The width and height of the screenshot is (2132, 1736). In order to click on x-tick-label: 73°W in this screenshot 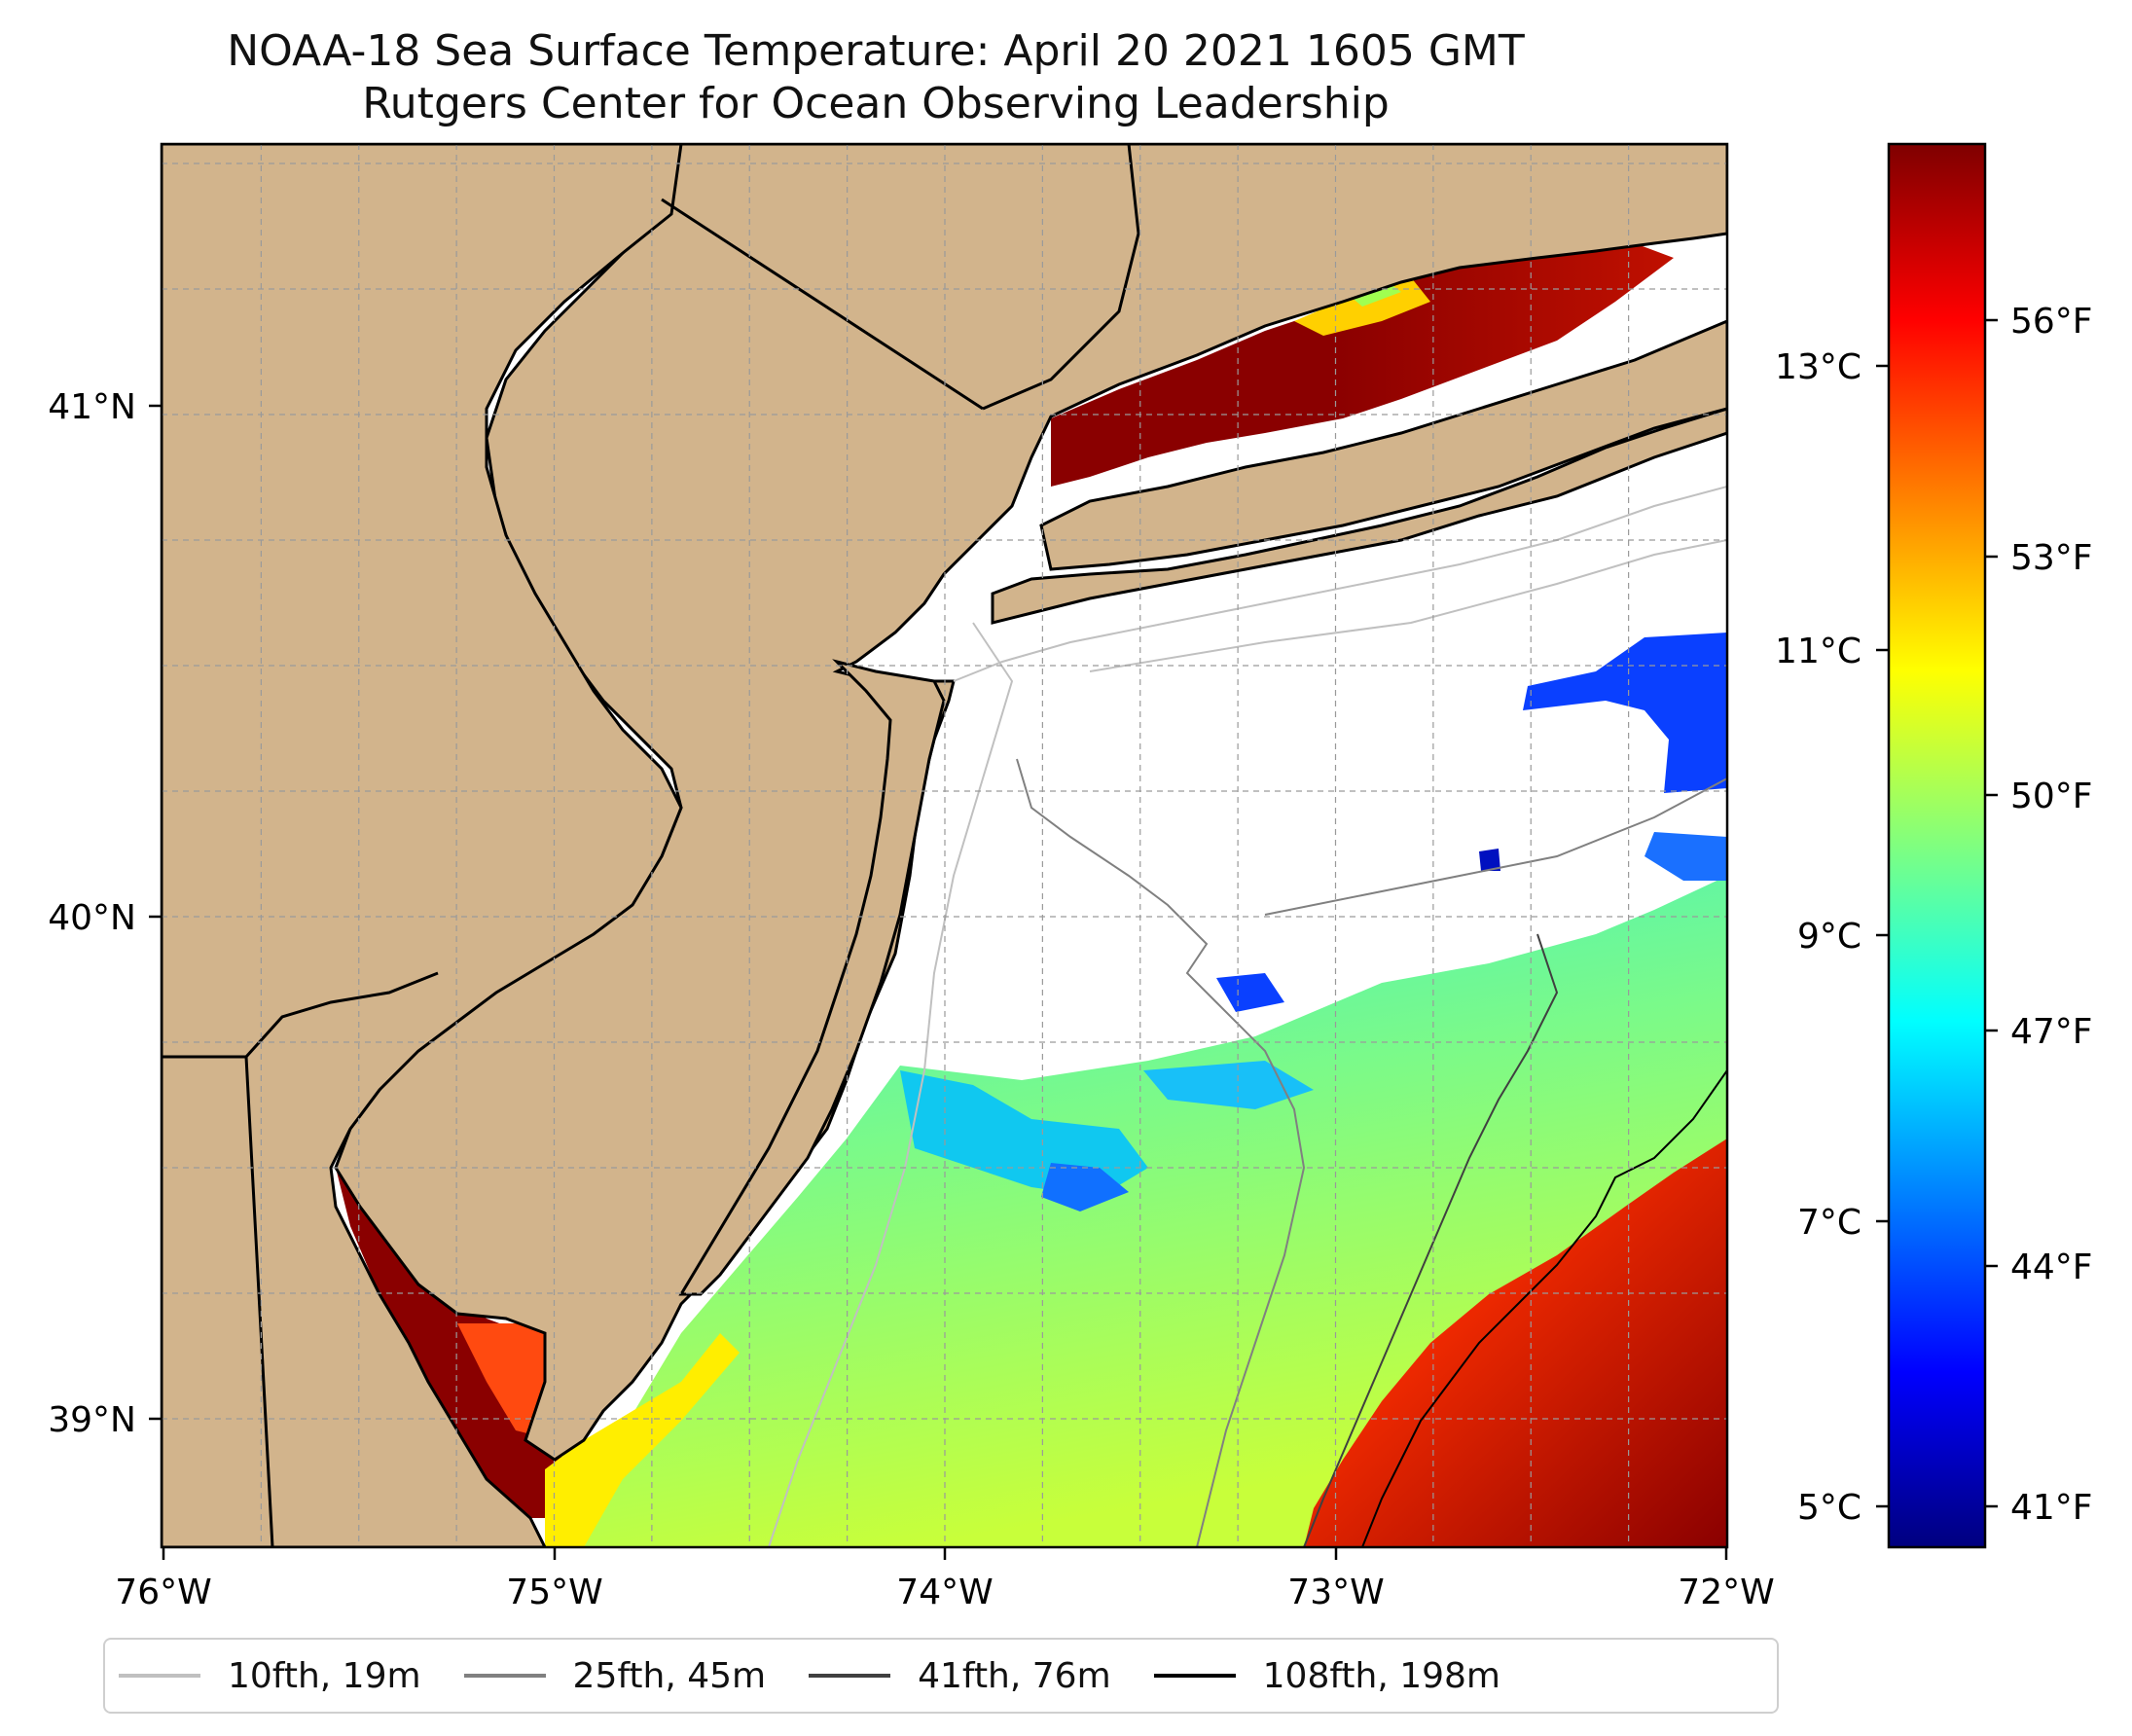, I will do `click(1335, 1593)`.